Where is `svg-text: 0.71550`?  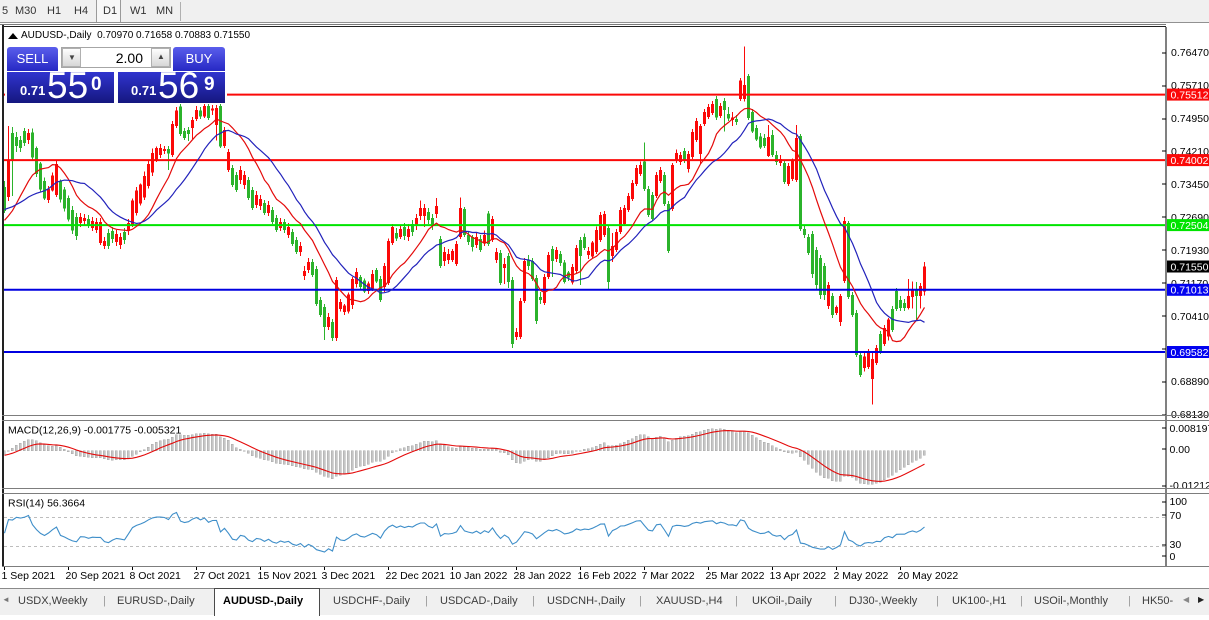 svg-text: 0.71550 is located at coordinates (1190, 267).